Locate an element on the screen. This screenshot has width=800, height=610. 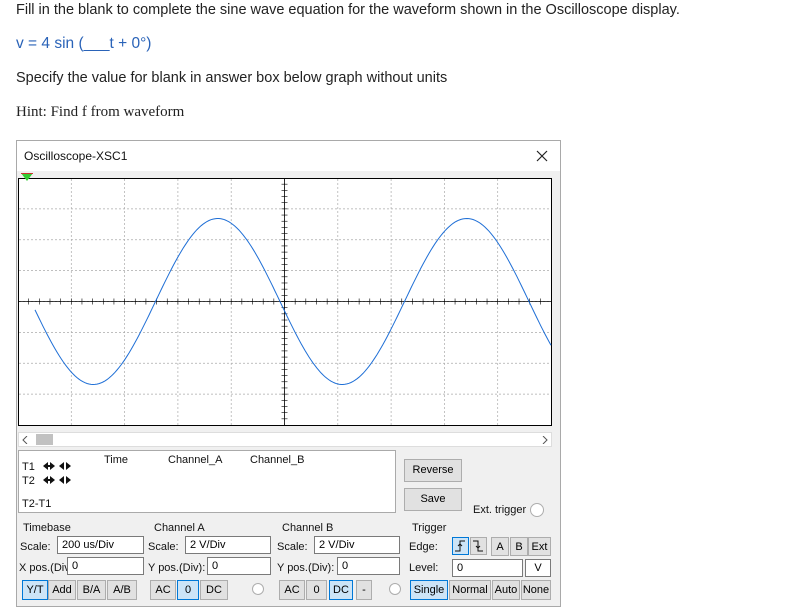
scale-input: 200 us/Div is located at coordinates (100, 545).